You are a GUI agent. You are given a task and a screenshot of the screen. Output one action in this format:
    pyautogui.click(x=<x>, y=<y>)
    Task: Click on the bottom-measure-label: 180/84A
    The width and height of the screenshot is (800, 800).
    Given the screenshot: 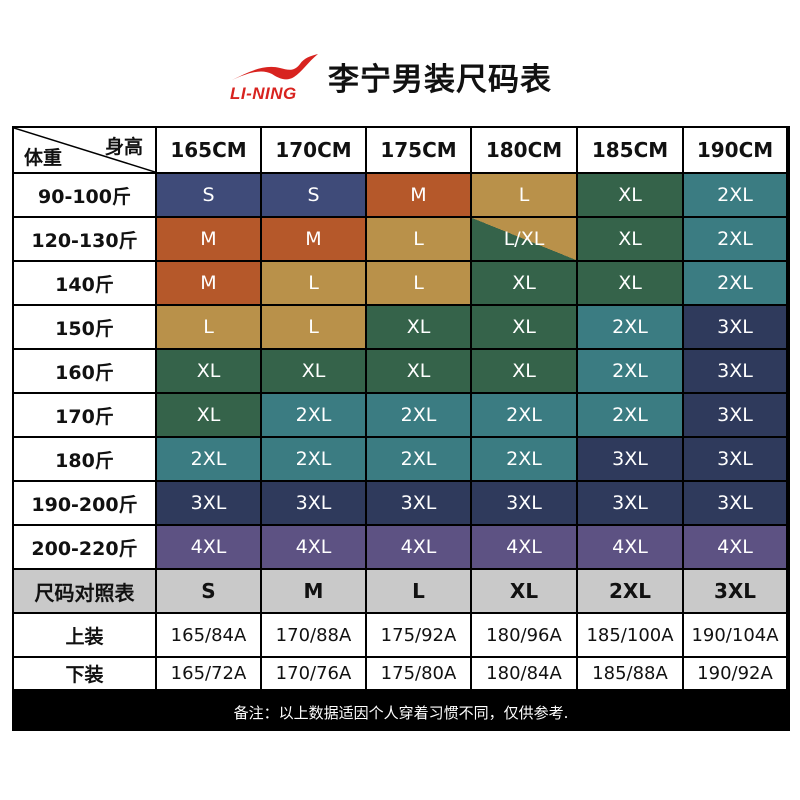 What is the action you would take?
    pyautogui.click(x=524, y=673)
    